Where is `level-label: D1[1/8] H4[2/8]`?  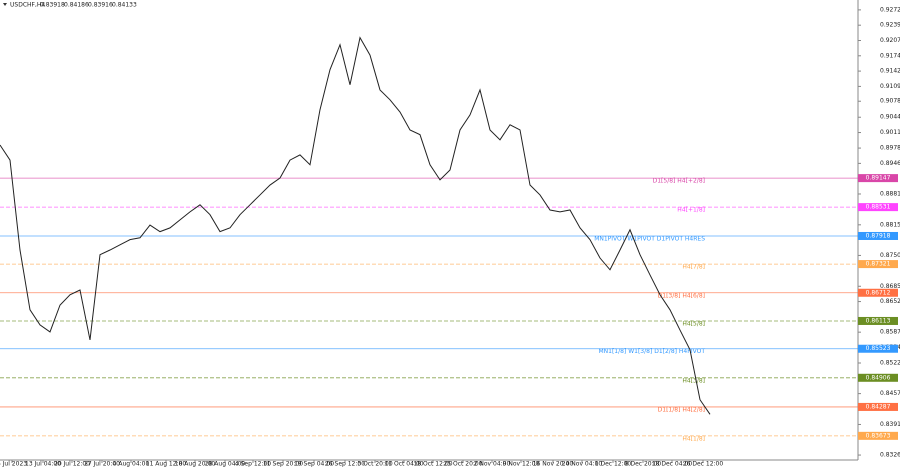
level-label: D1[1/8] H4[2/8] is located at coordinates (681, 409).